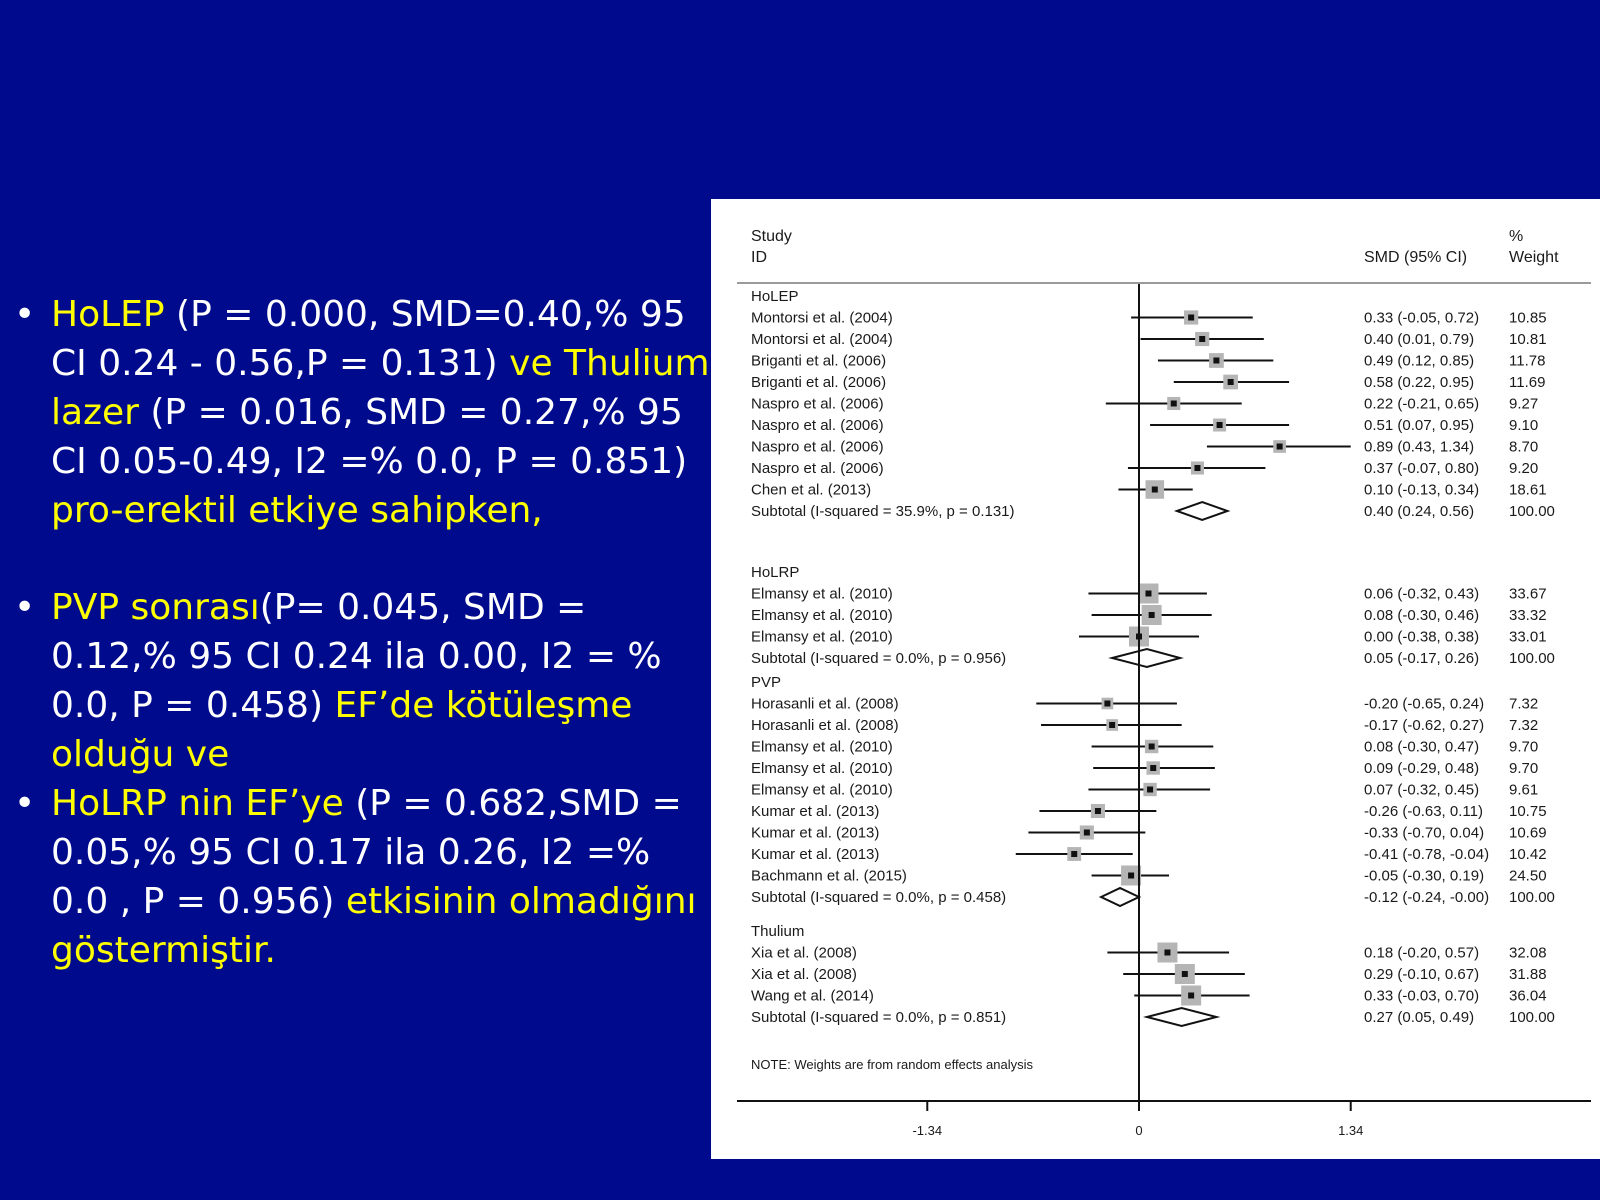 The height and width of the screenshot is (1200, 1600). What do you see at coordinates (759, 257) in the screenshot?
I see `header-id: ID` at bounding box center [759, 257].